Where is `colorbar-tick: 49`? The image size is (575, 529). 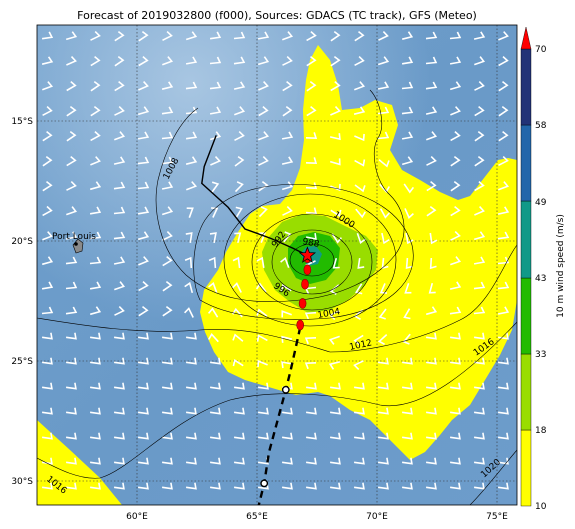
colorbar-tick: 49 is located at coordinates (541, 203).